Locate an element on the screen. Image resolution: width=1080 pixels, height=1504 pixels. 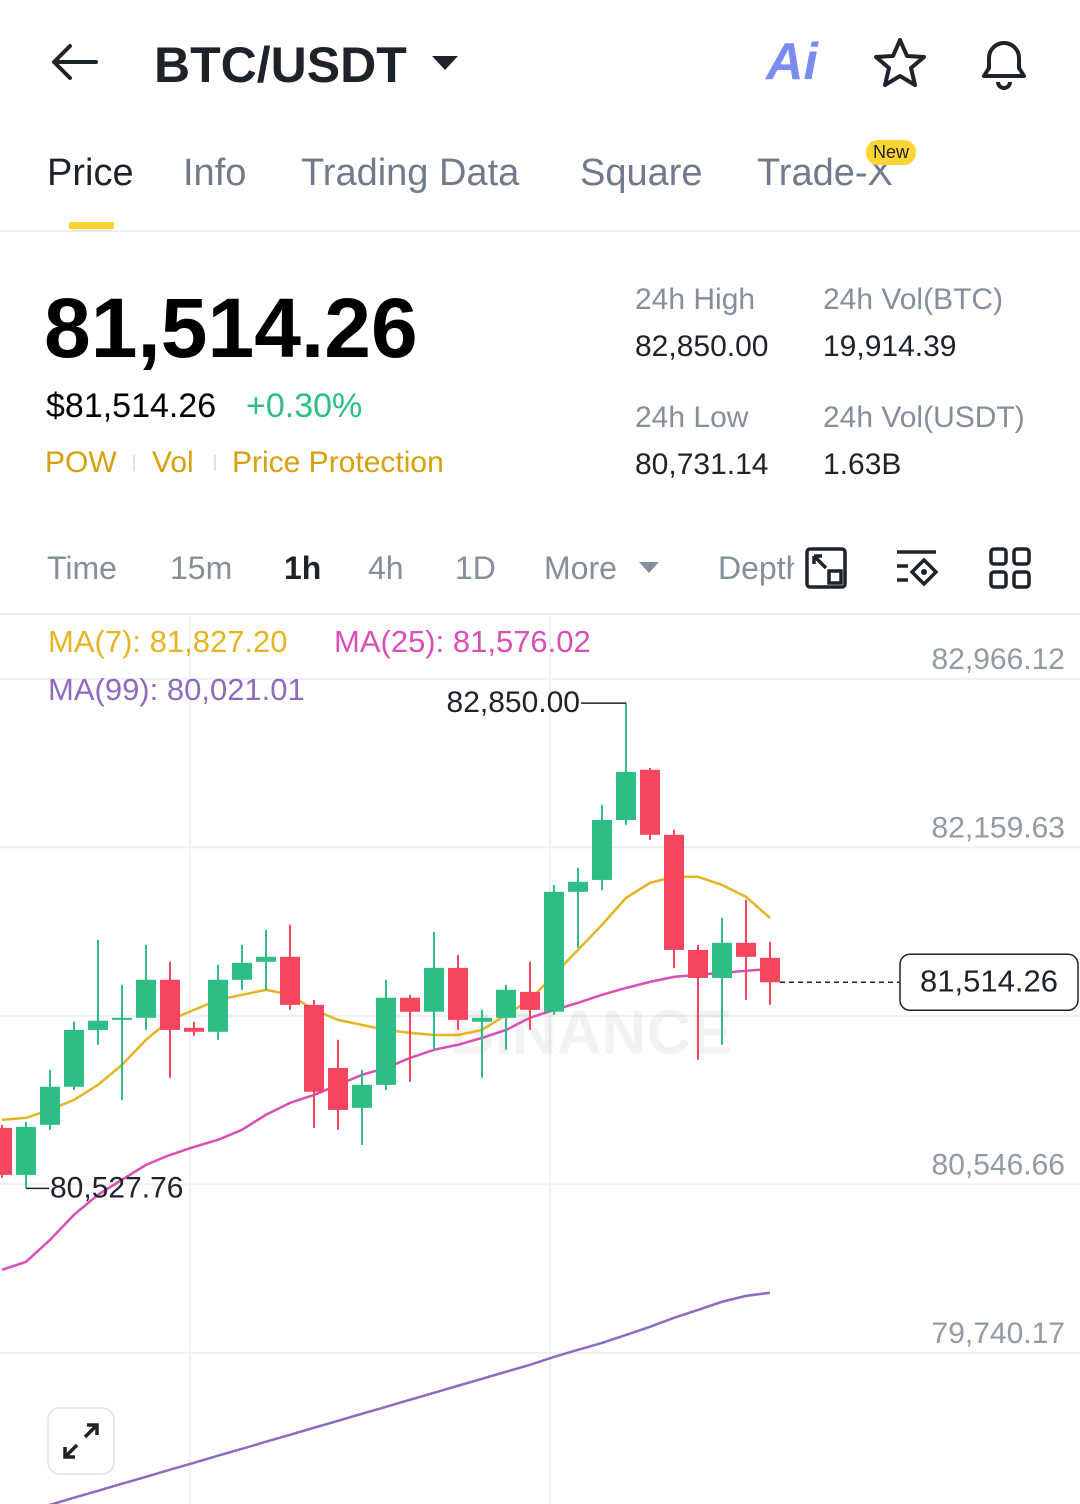
interval: 4h is located at coordinates (386, 568).